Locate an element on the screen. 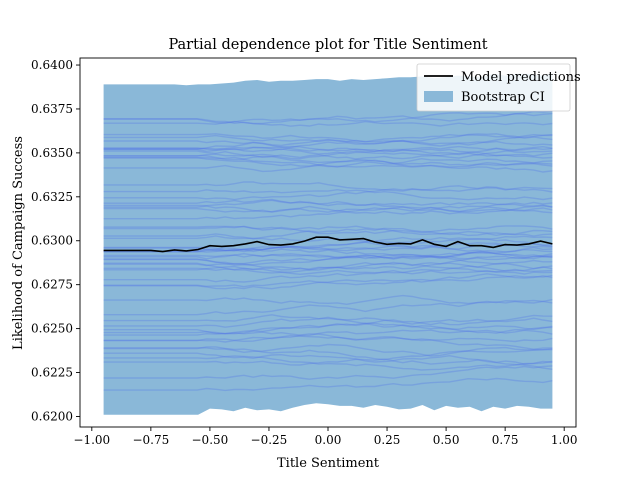 This screenshot has width=640, height=480. y-tick-label: 0.6300 is located at coordinates (52, 241).